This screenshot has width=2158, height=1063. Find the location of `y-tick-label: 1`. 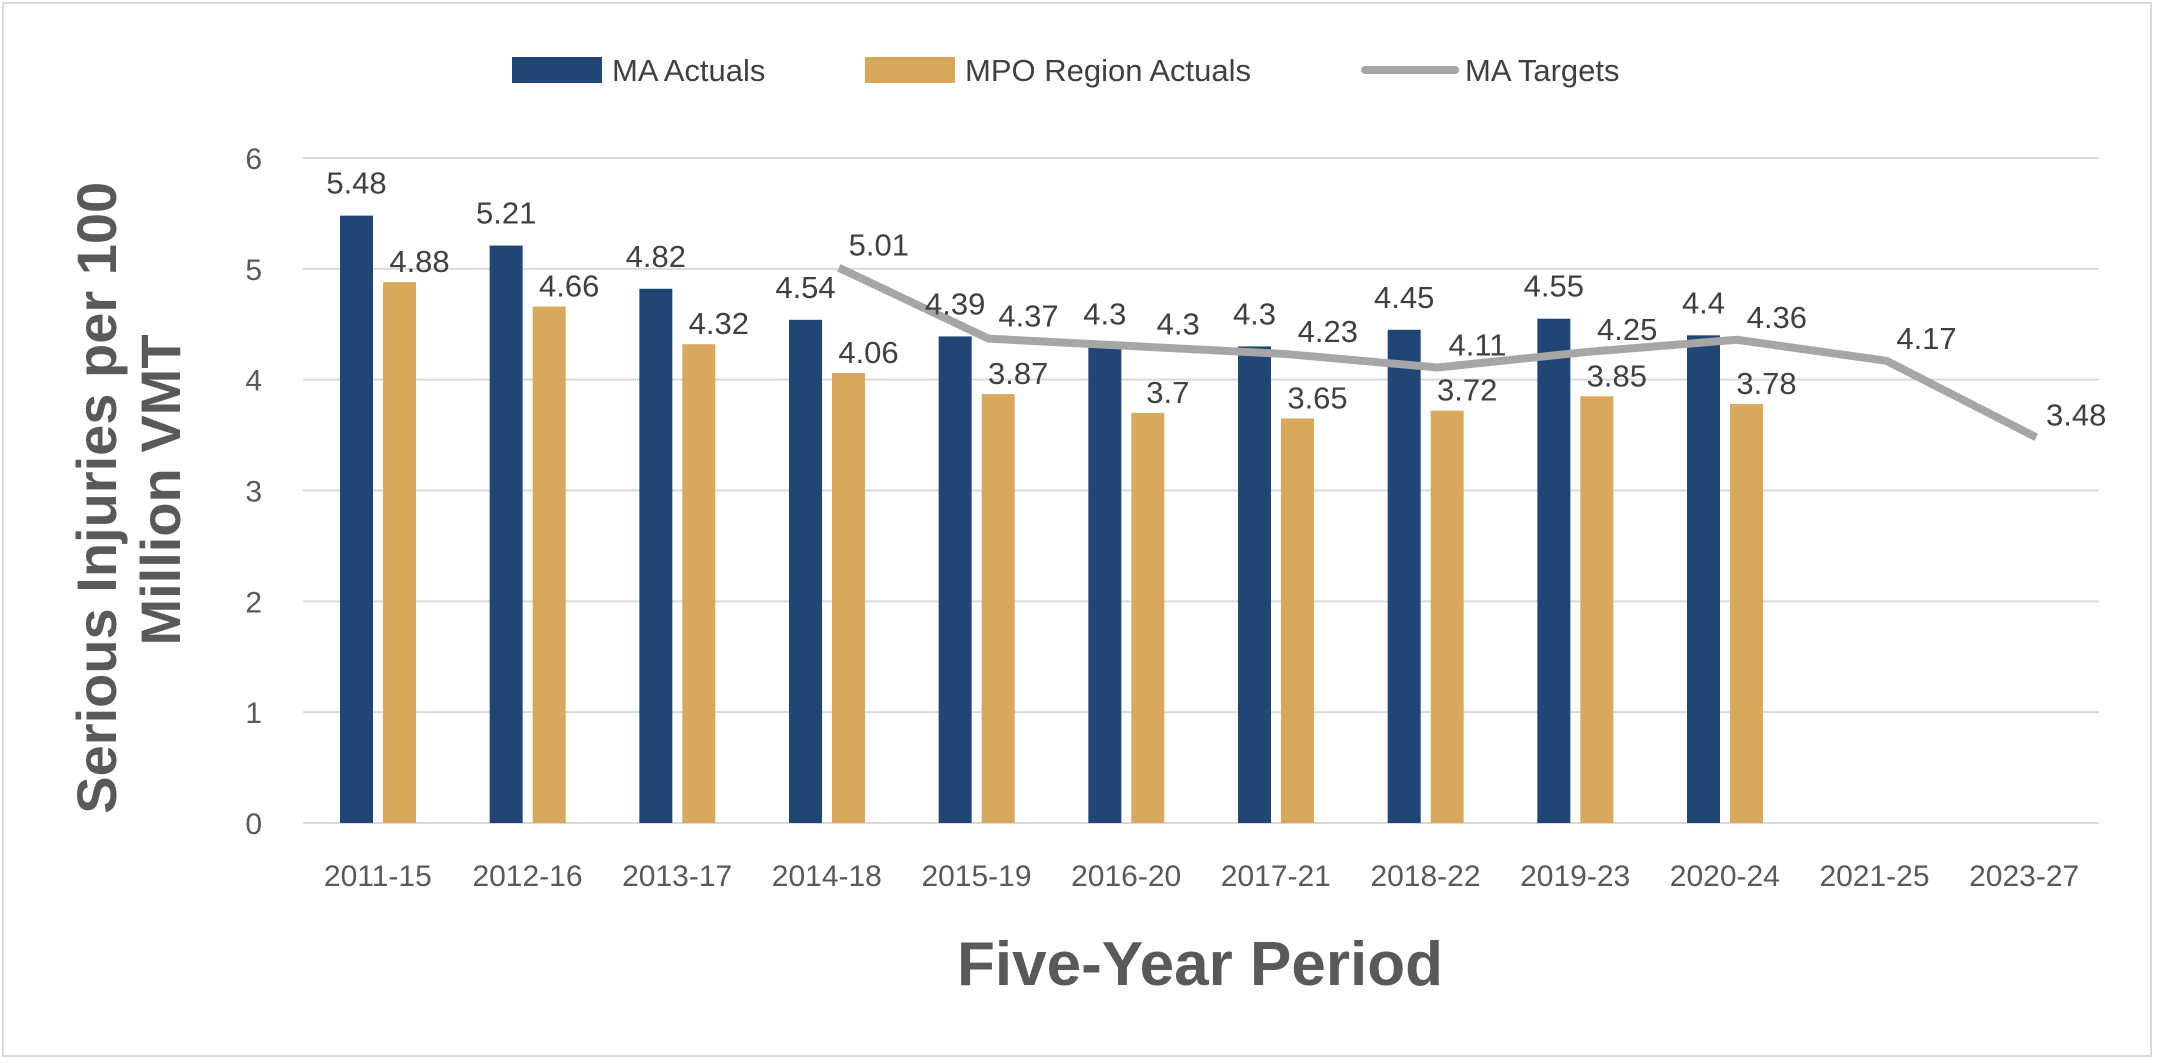

y-tick-label: 1 is located at coordinates (253, 713).